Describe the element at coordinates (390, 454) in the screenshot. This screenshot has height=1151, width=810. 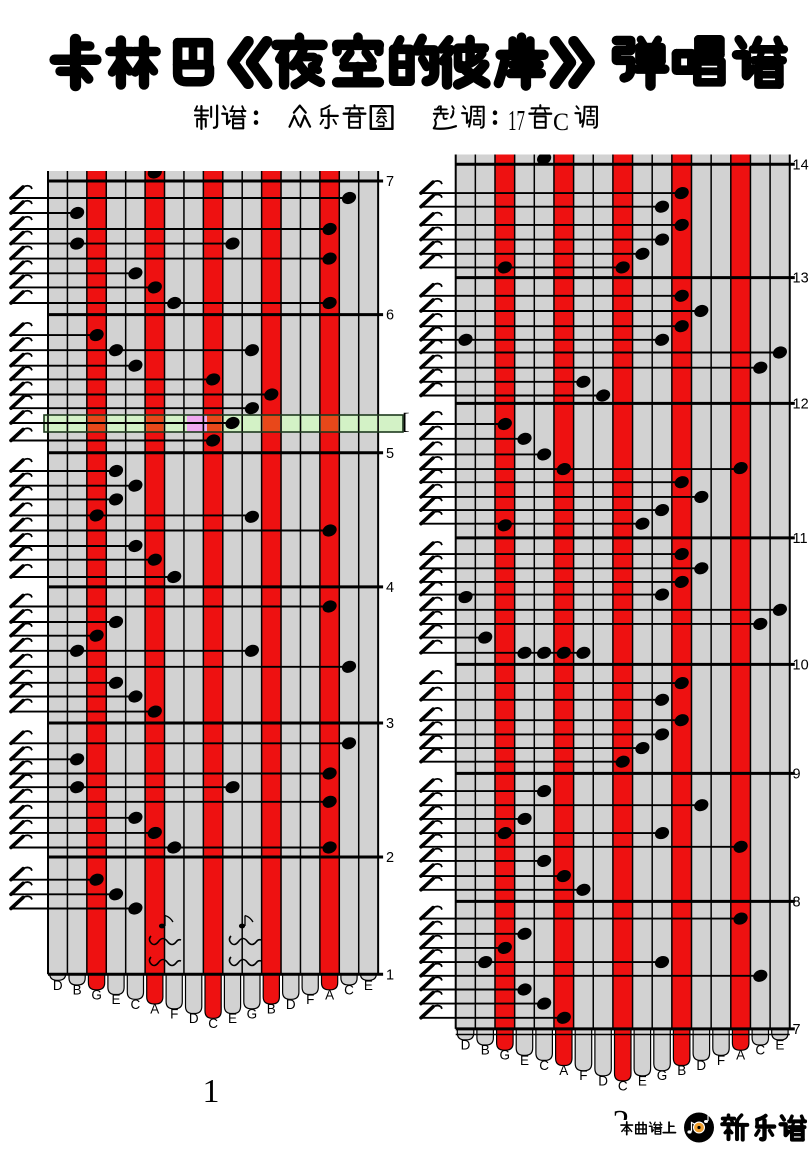
I see `svg-text: 5` at that location.